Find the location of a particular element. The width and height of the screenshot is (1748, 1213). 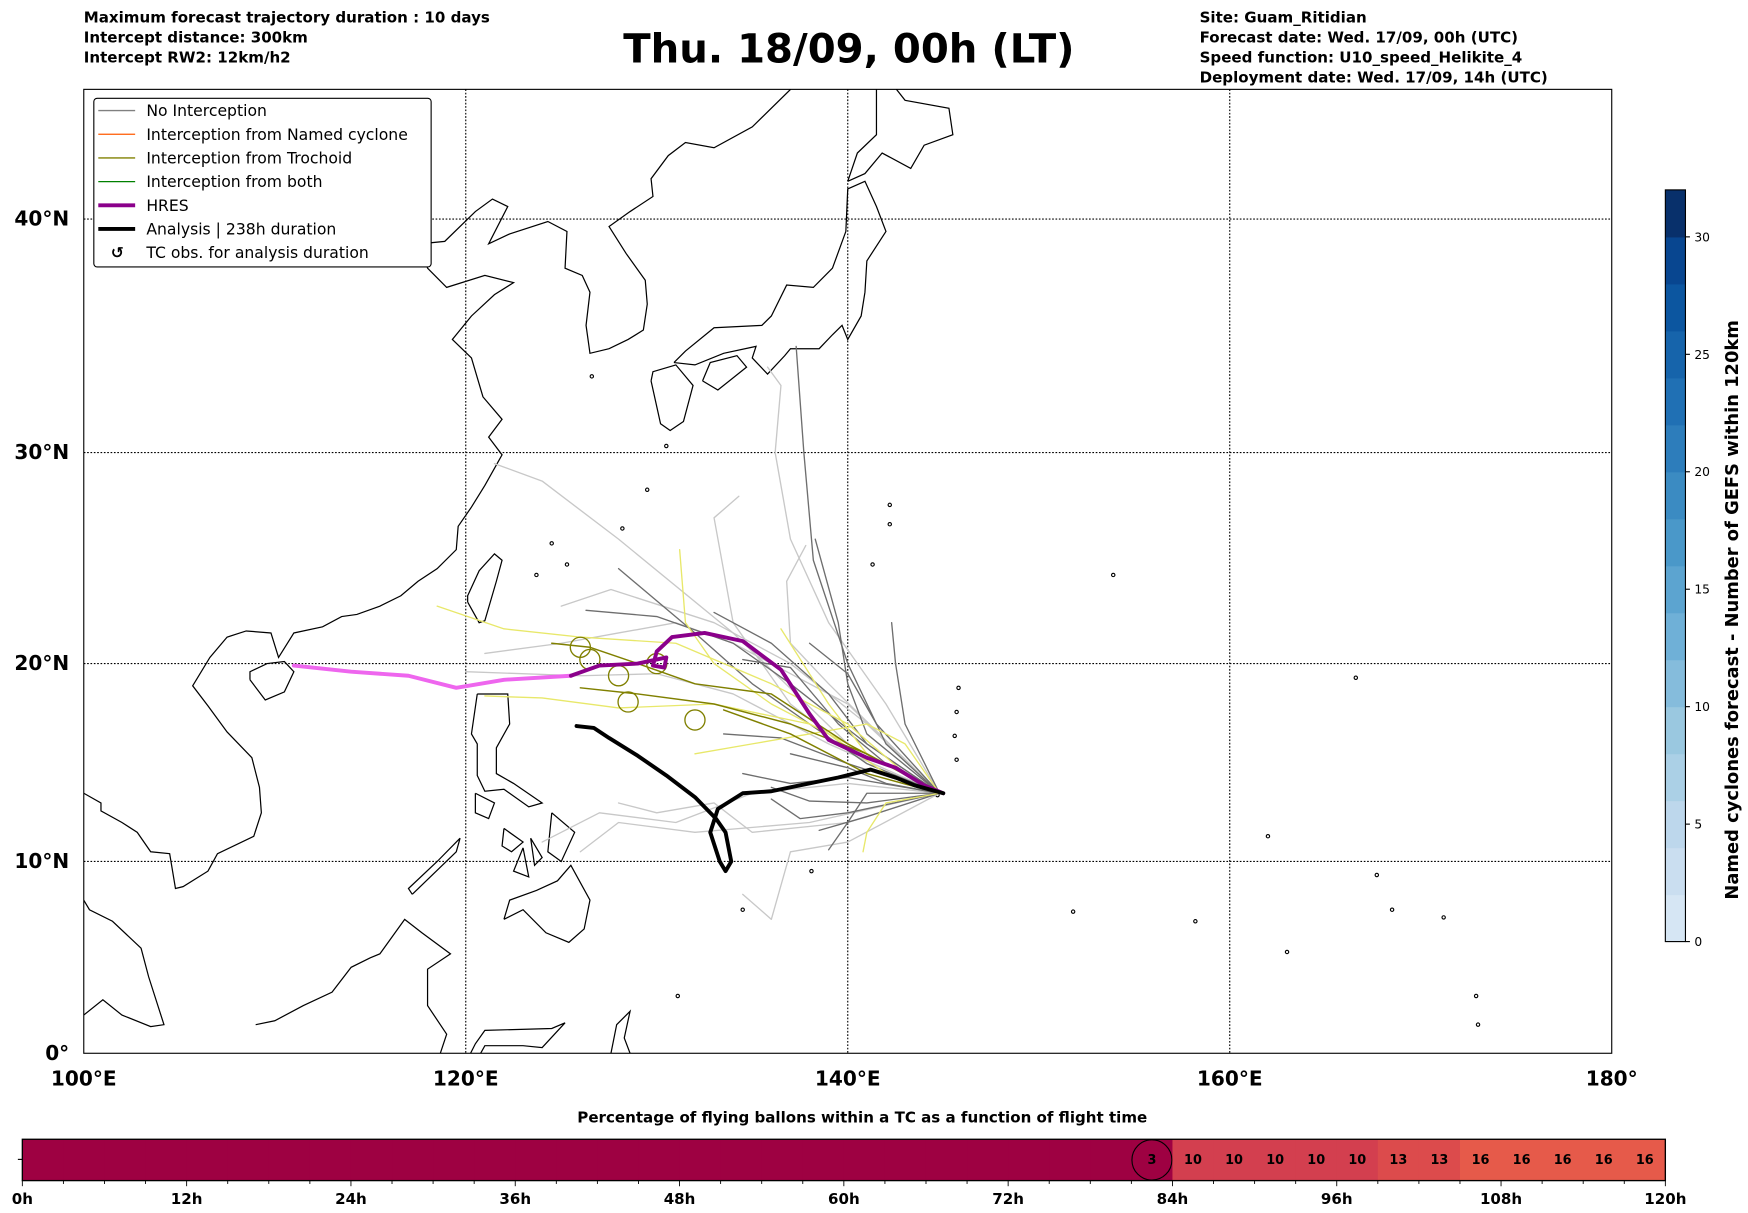

legend-item: Interception from Trochoid is located at coordinates (225, 158).